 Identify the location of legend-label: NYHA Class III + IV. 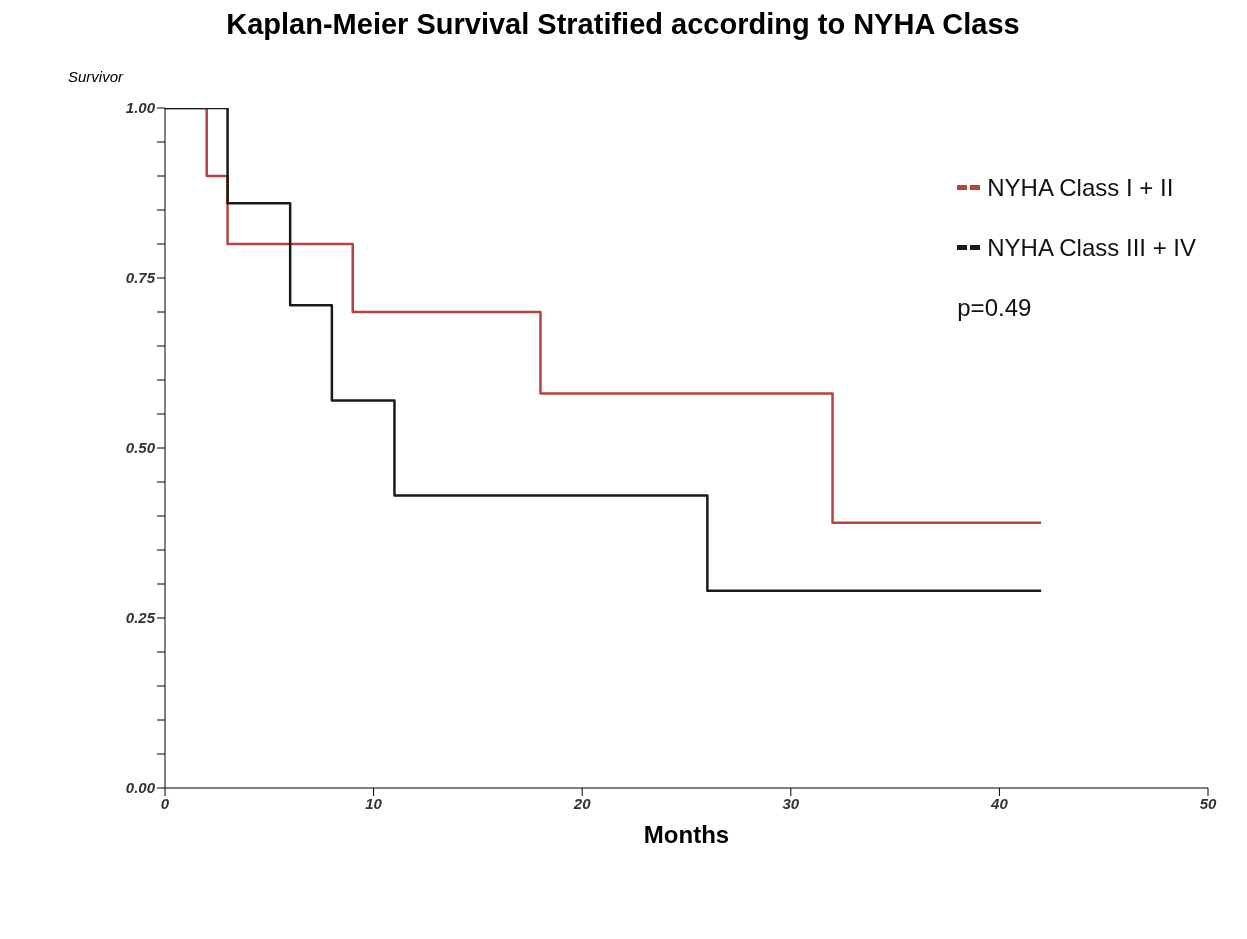
(1091, 248).